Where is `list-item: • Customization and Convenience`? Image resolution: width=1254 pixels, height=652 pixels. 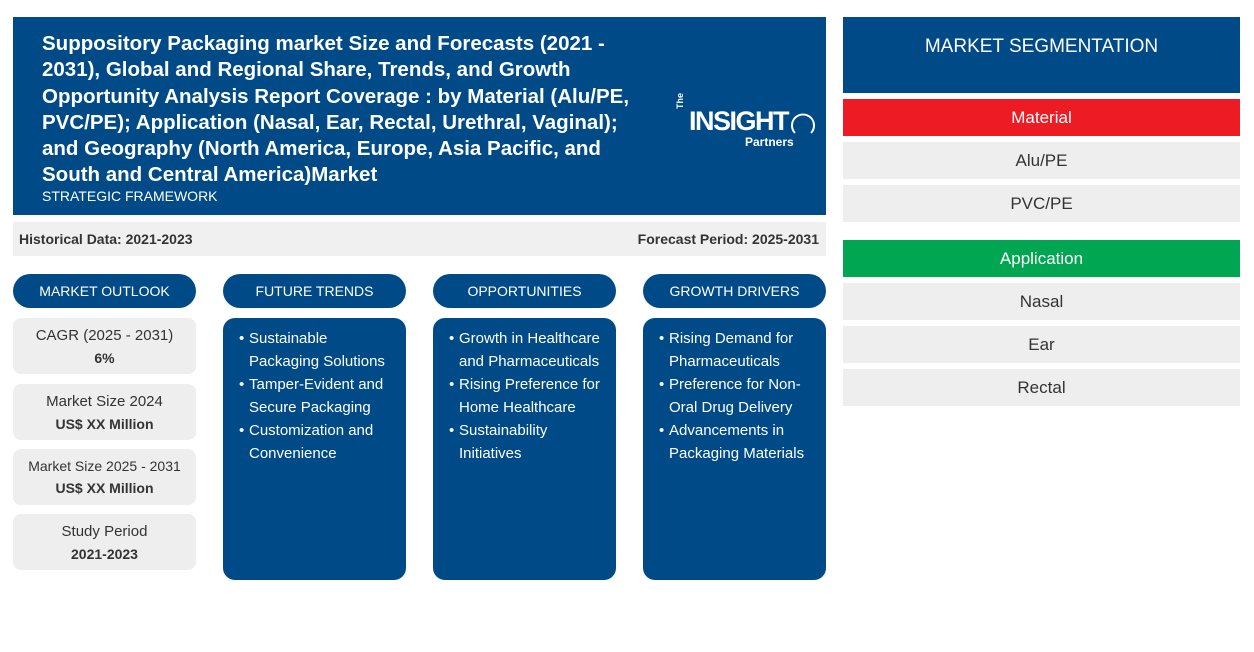
list-item: • Customization and Convenience is located at coordinates (306, 442).